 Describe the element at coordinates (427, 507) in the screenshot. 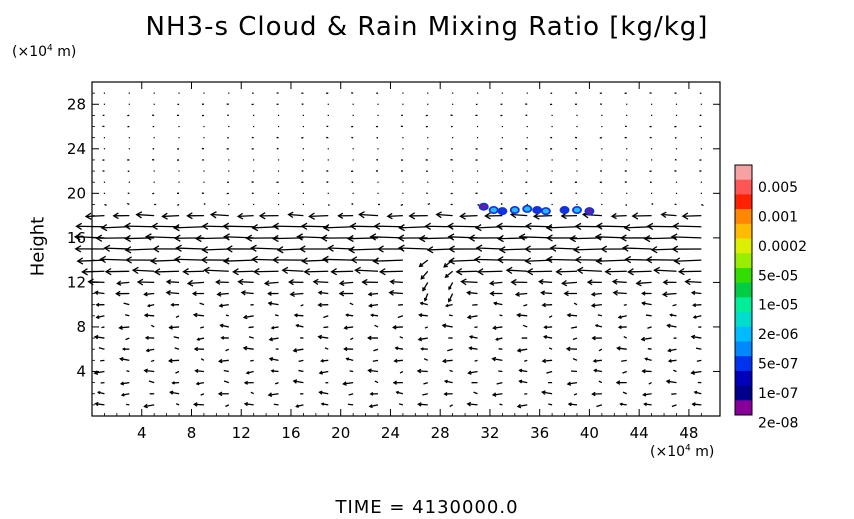

I see `time-label: TIME = 4130000.0` at that location.